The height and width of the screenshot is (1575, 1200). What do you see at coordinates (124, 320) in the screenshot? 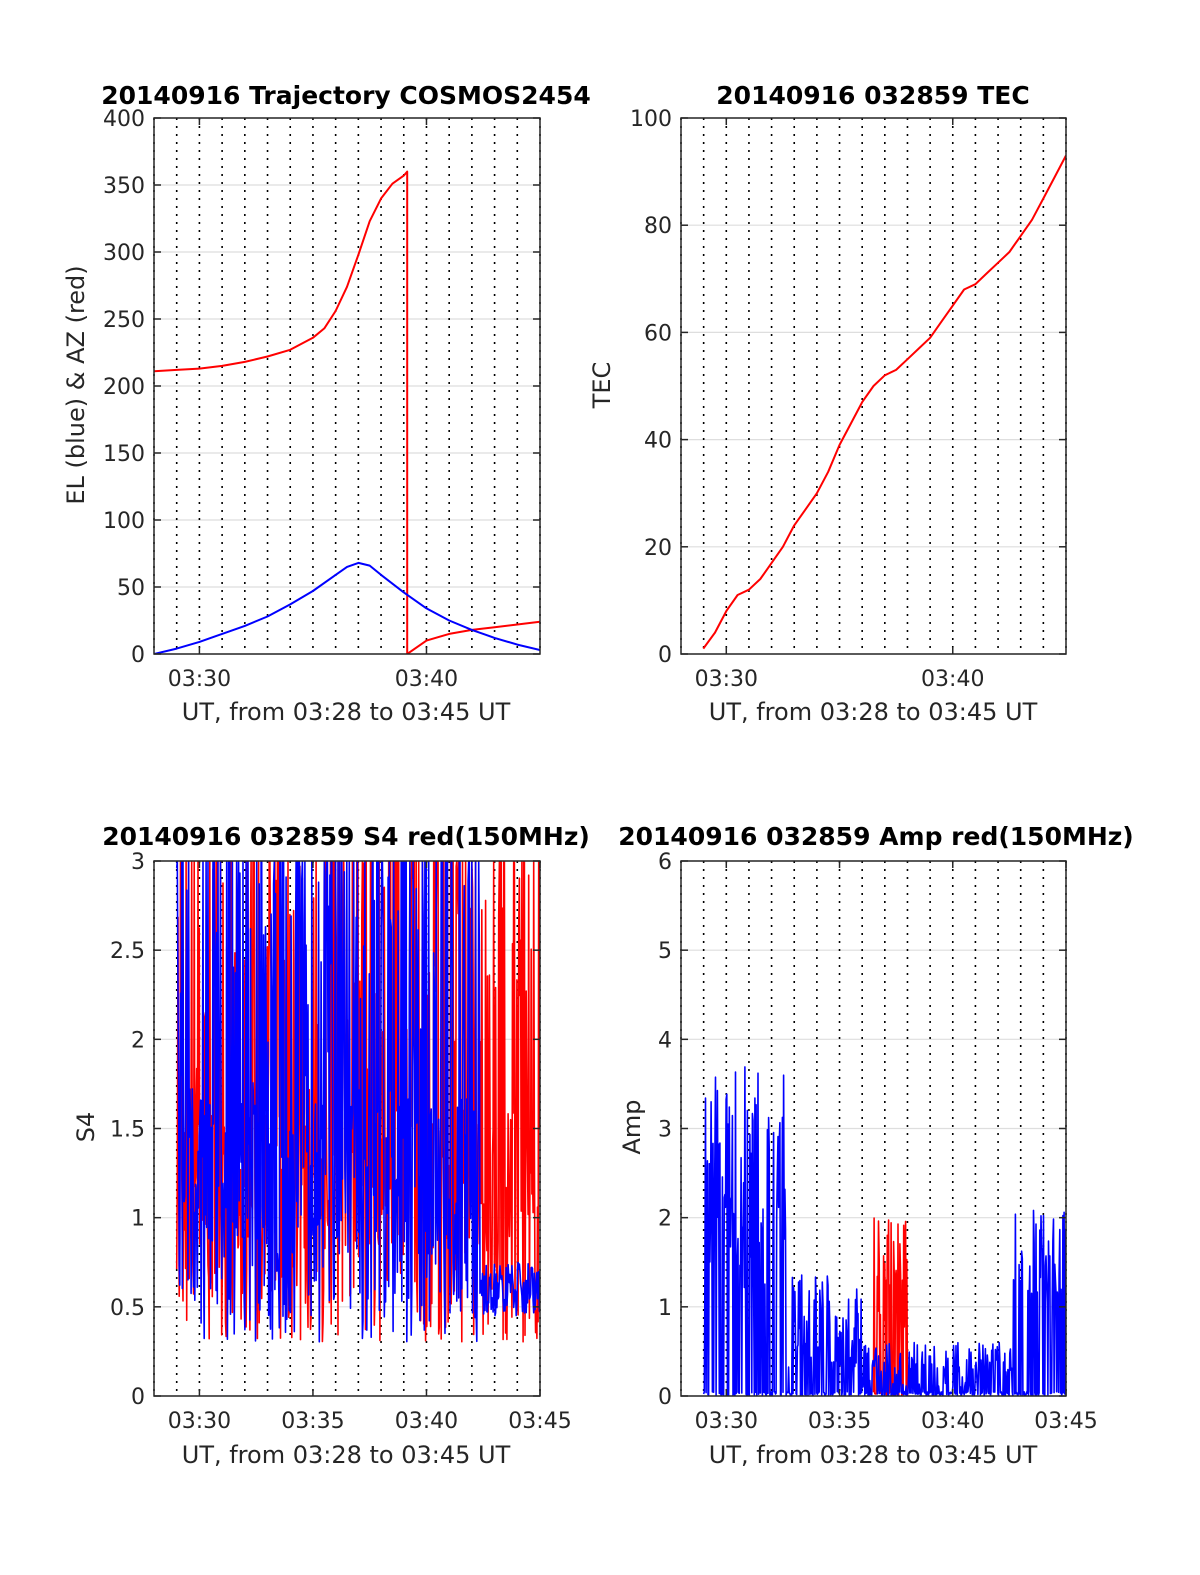
I see `y-tick-label: 250` at bounding box center [124, 320].